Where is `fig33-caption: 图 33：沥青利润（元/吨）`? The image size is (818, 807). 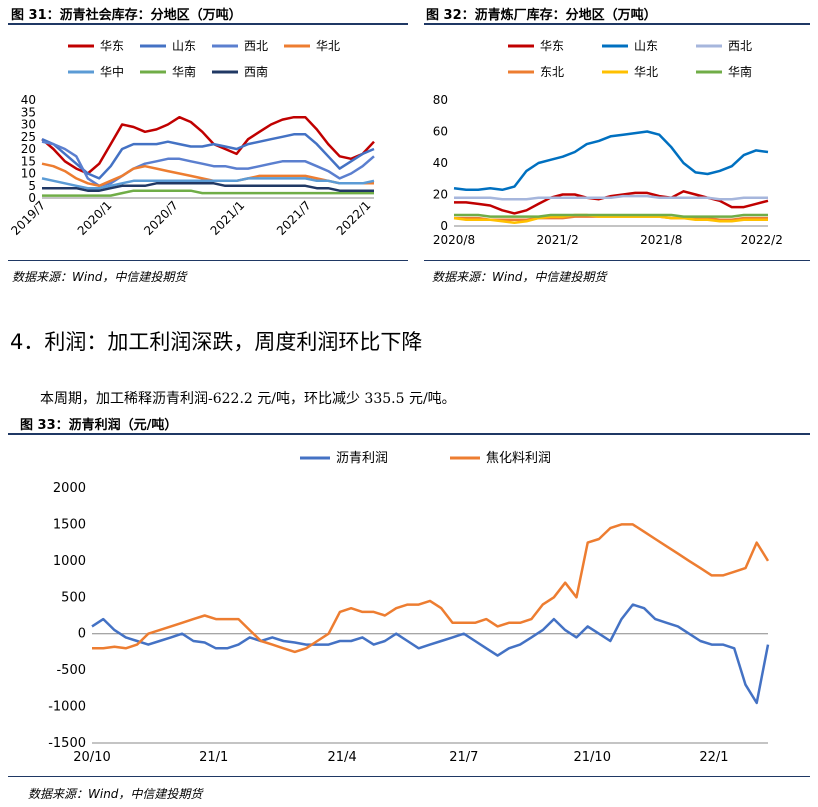 fig33-caption: 图 33：沥青利润（元/吨） is located at coordinates (99, 425).